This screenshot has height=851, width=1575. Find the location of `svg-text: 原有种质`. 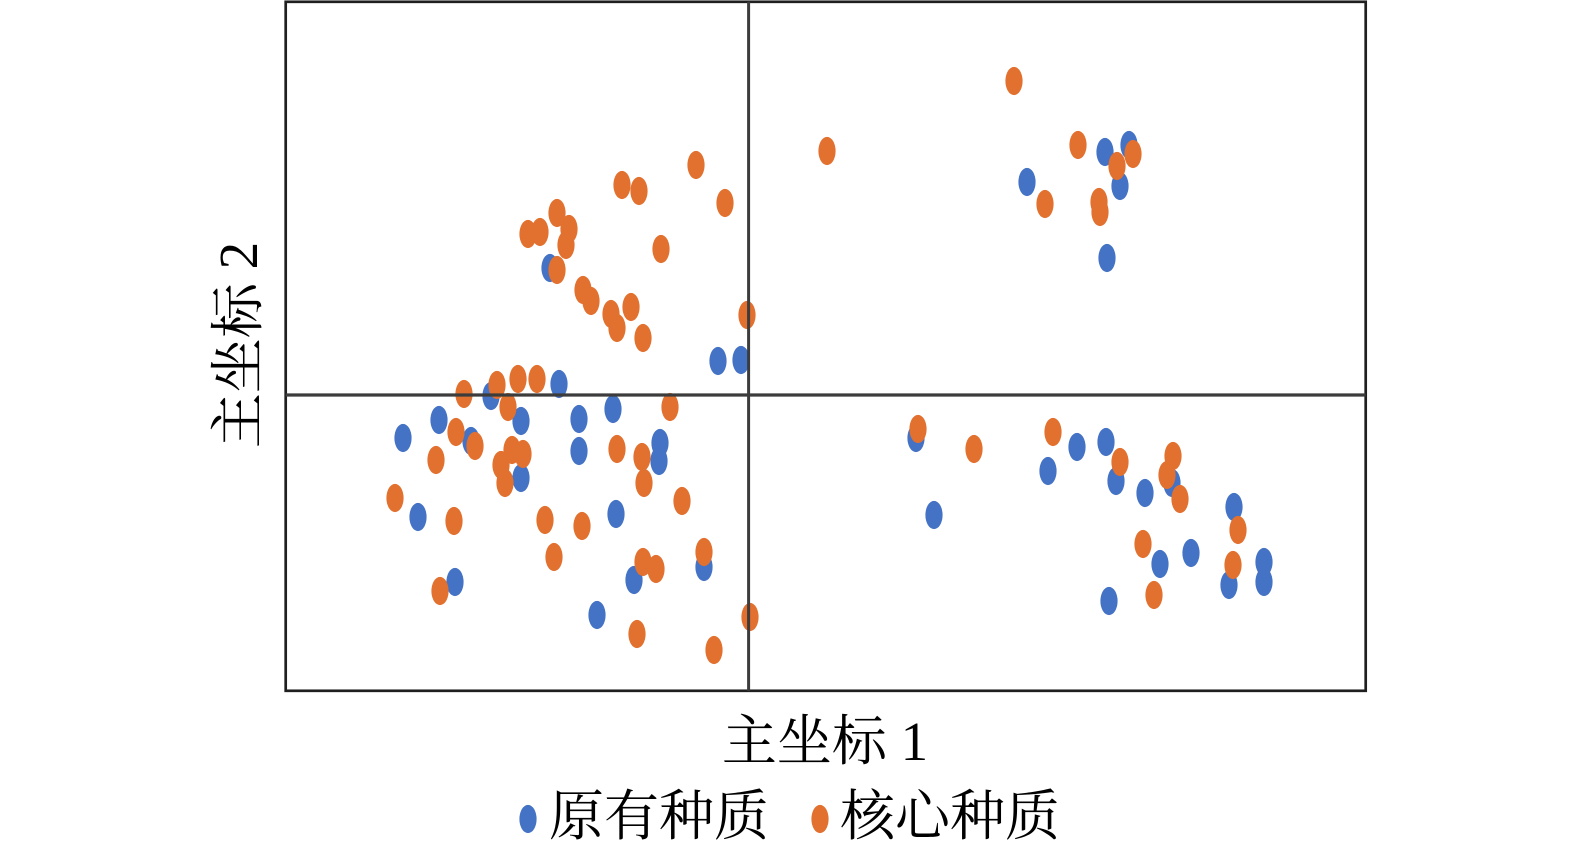

svg-text: 原有种质 is located at coordinates (659, 816).